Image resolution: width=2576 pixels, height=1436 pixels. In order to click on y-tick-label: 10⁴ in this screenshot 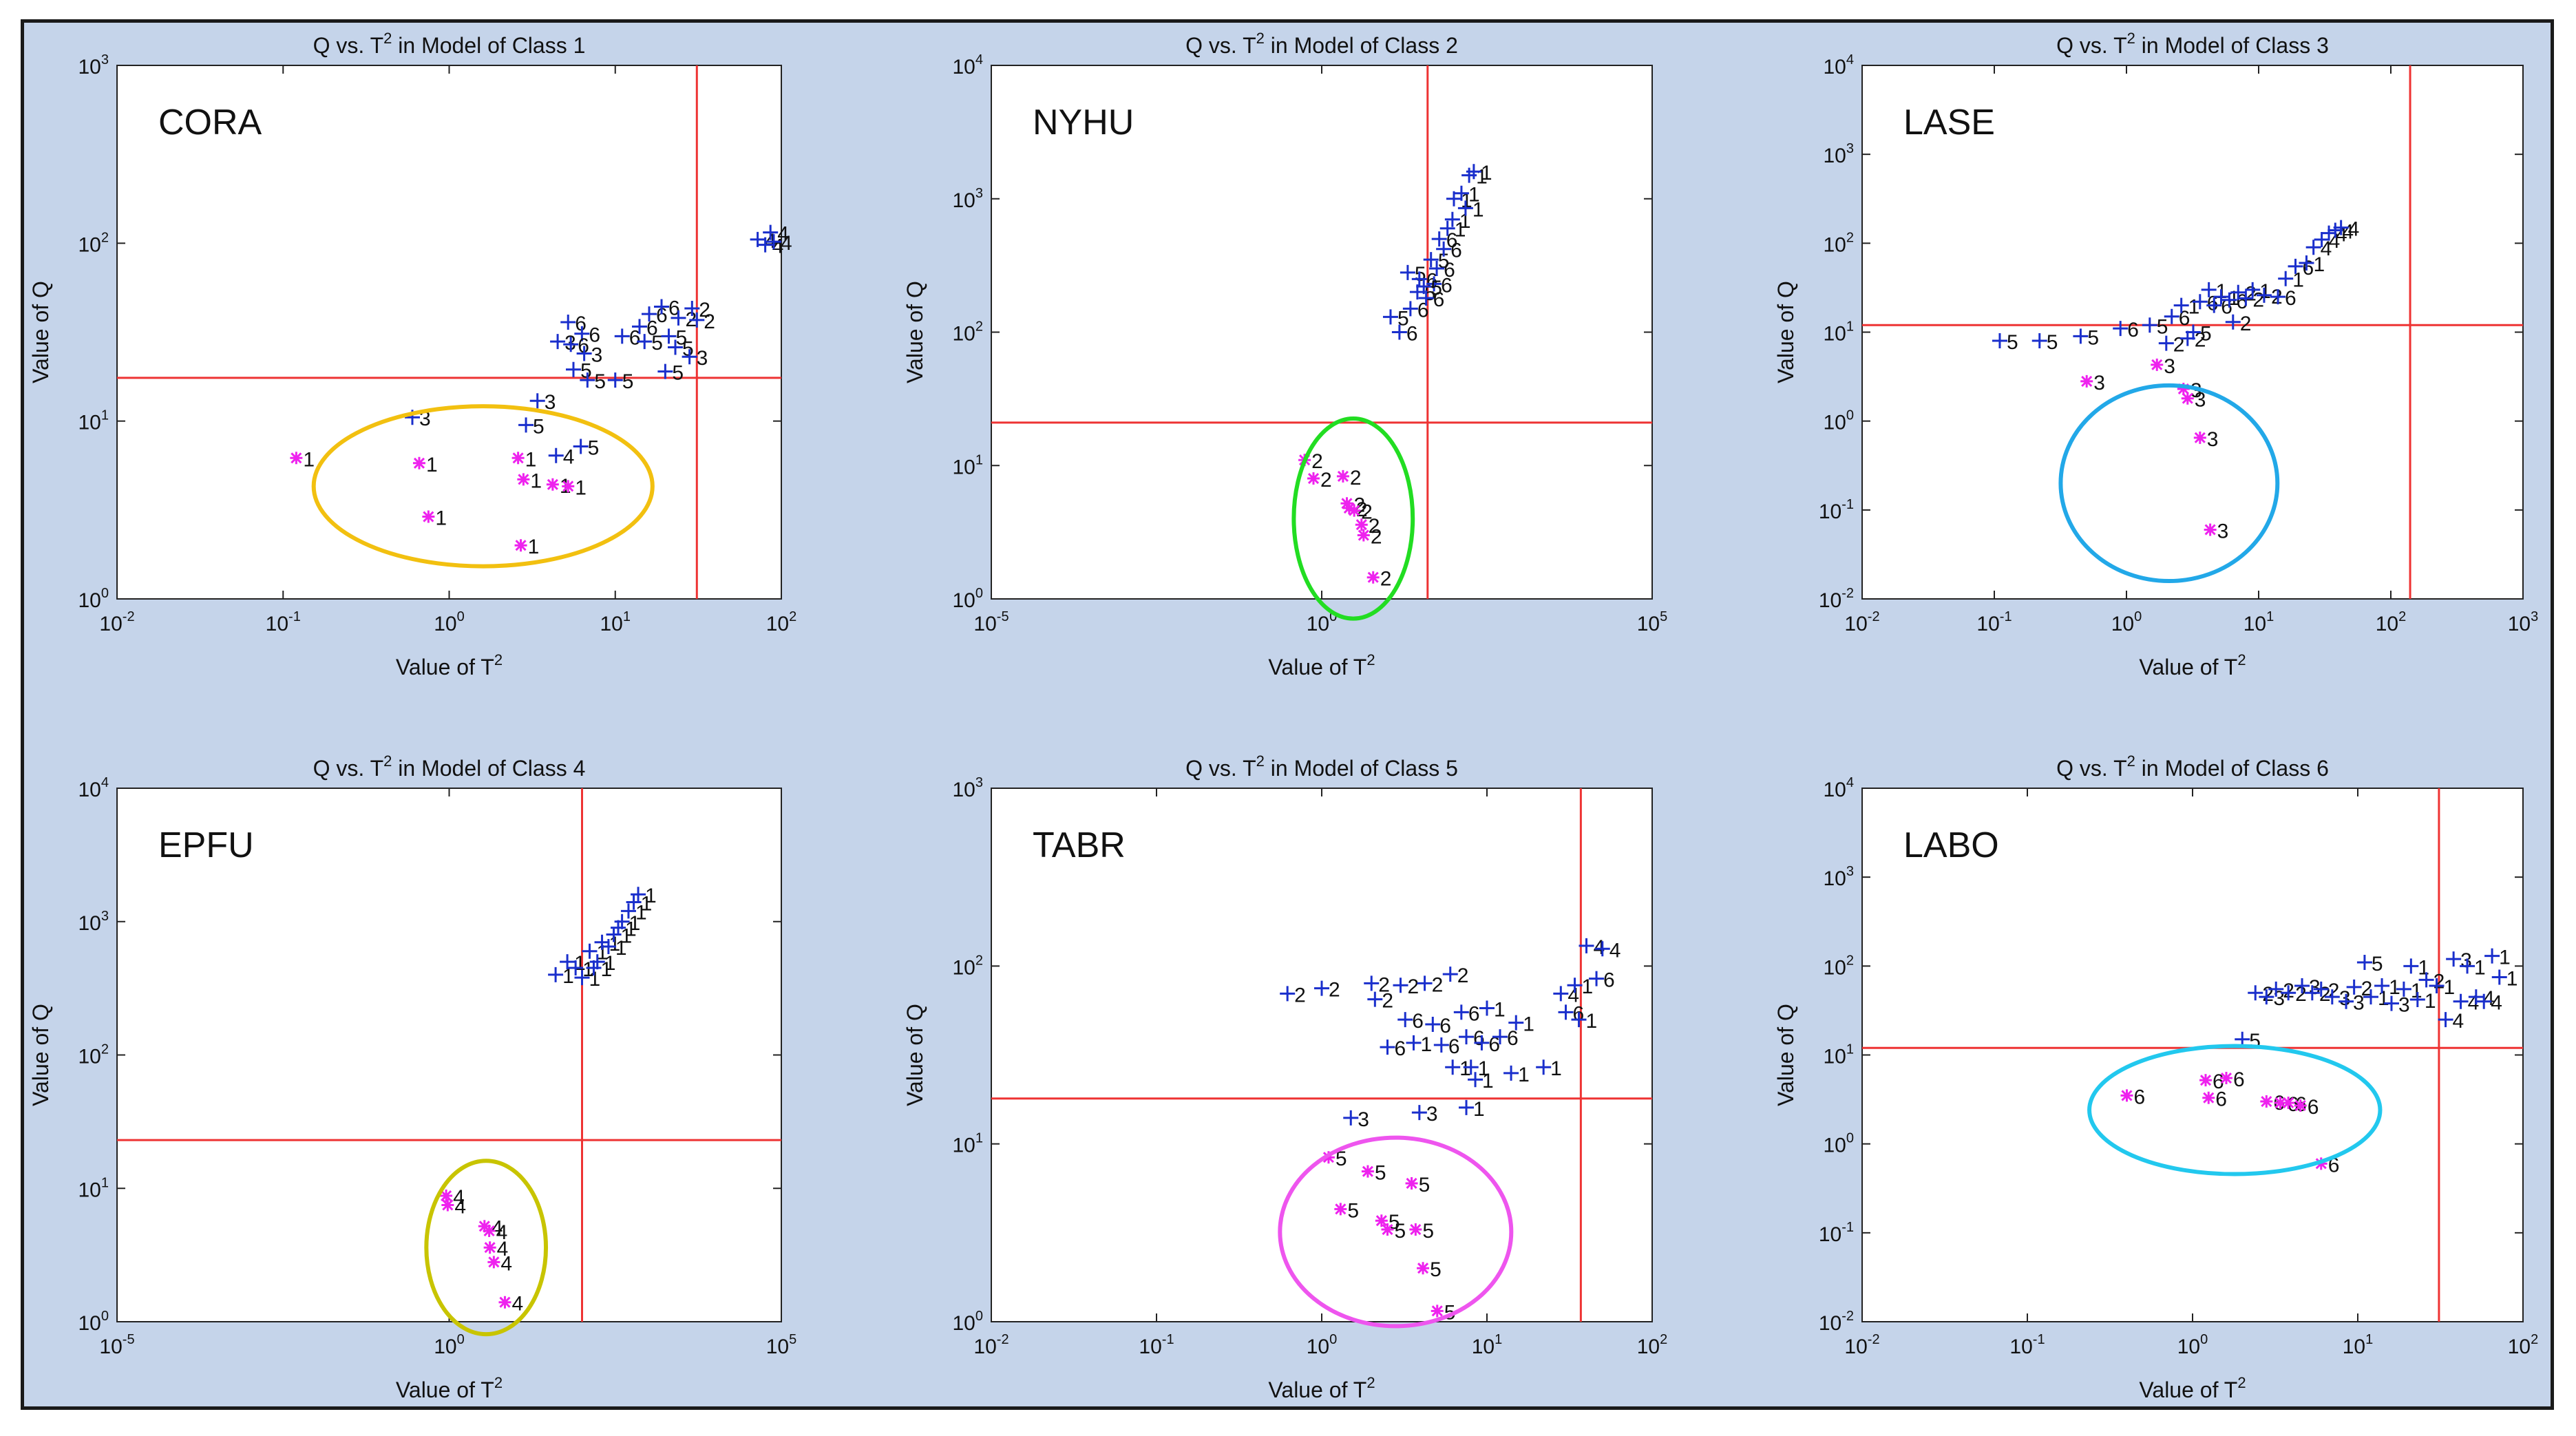, I will do `click(93, 788)`.